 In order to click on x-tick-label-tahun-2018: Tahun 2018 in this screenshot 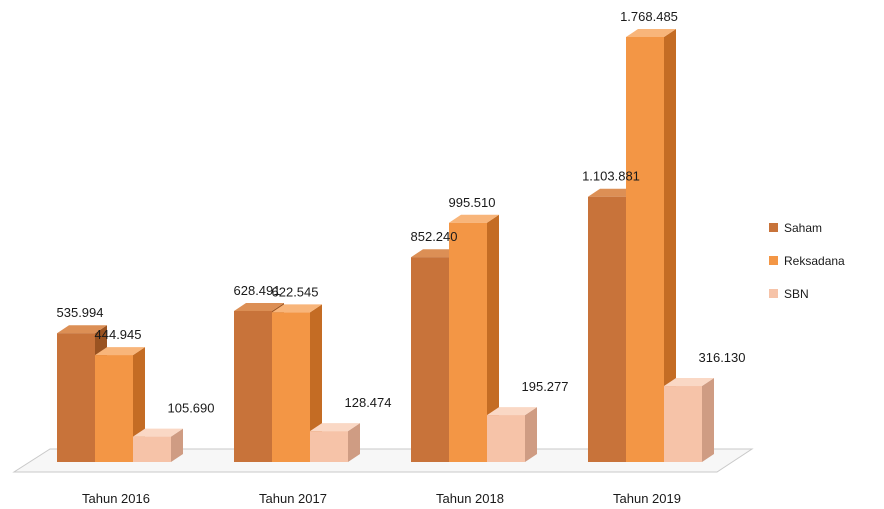, I will do `click(470, 498)`.